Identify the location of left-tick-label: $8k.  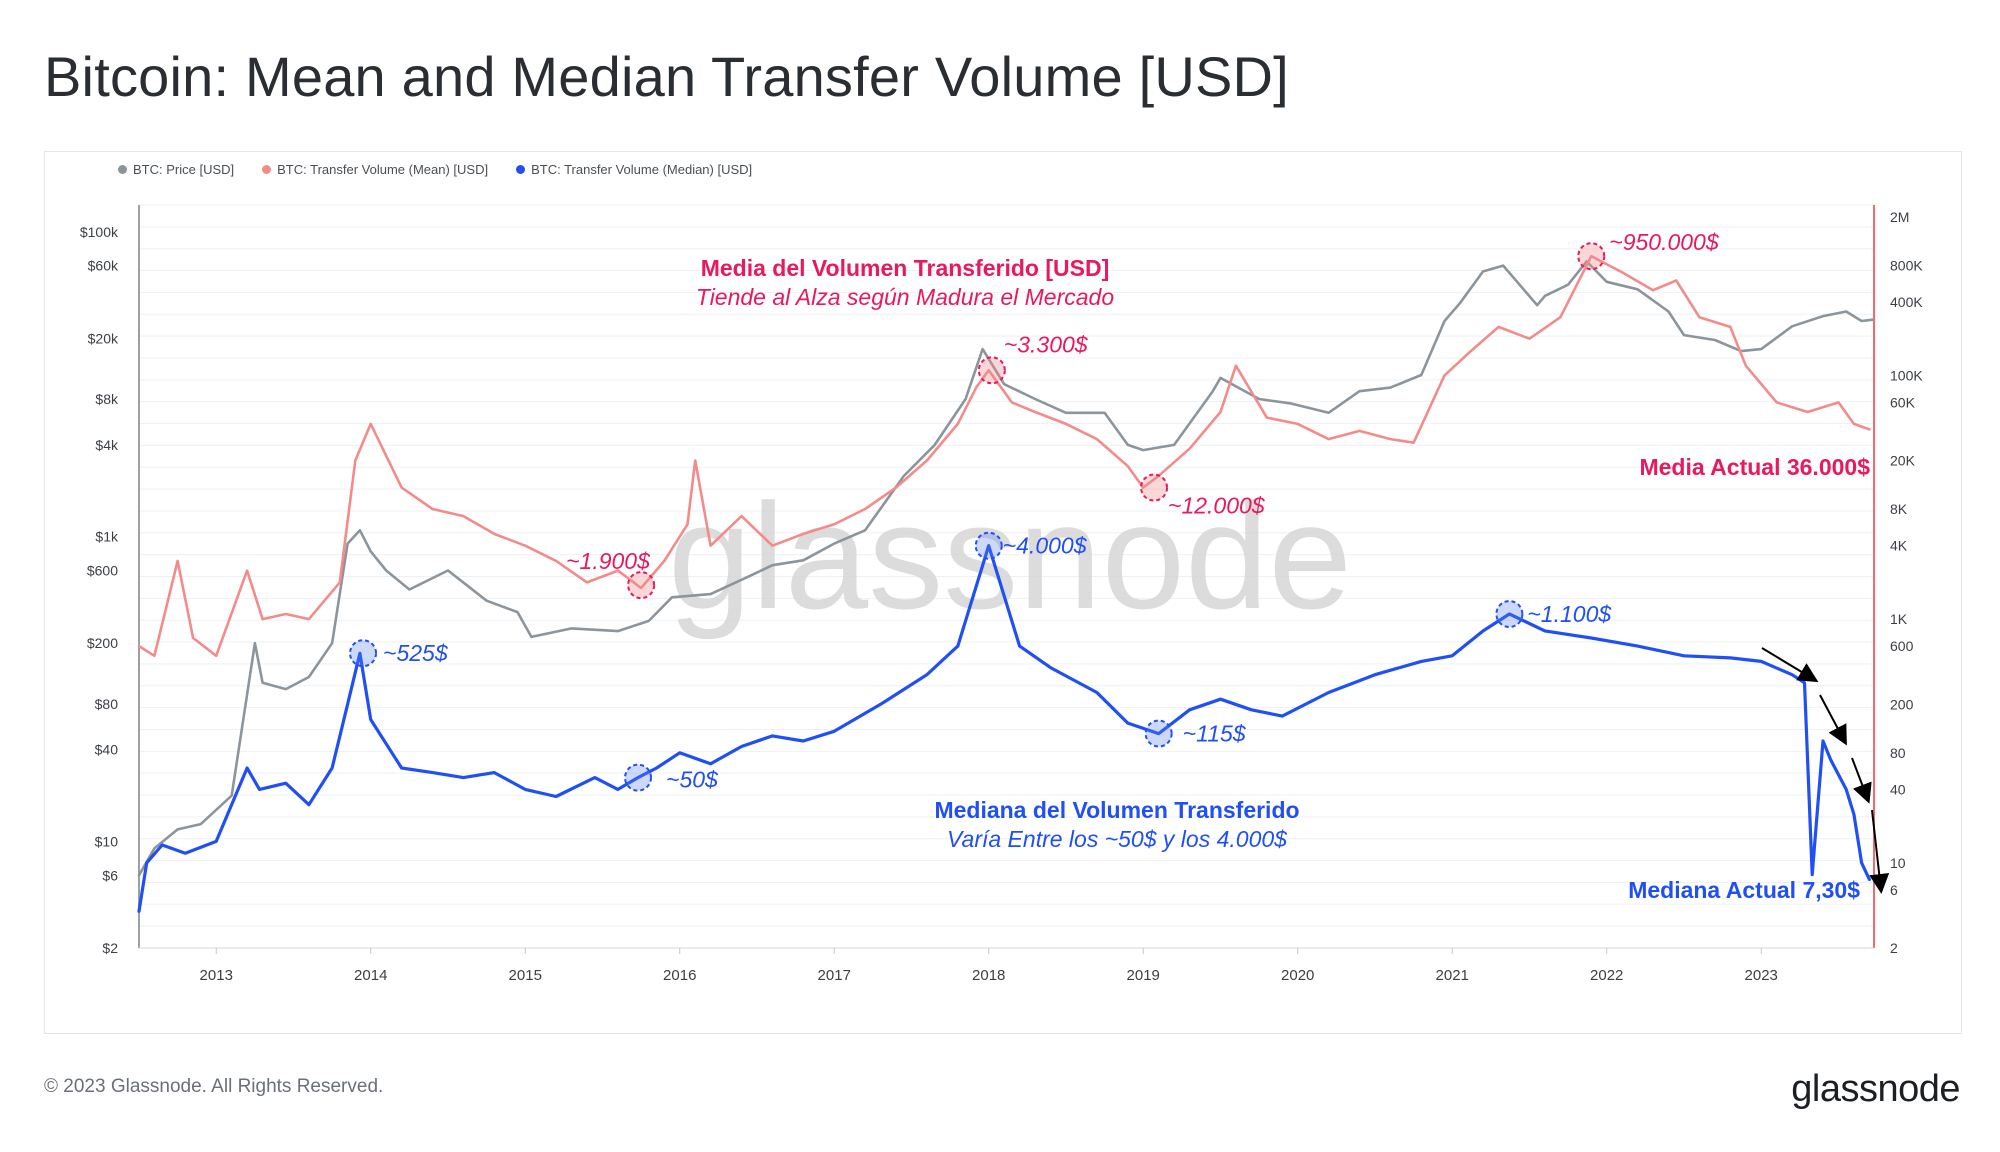
(107, 399).